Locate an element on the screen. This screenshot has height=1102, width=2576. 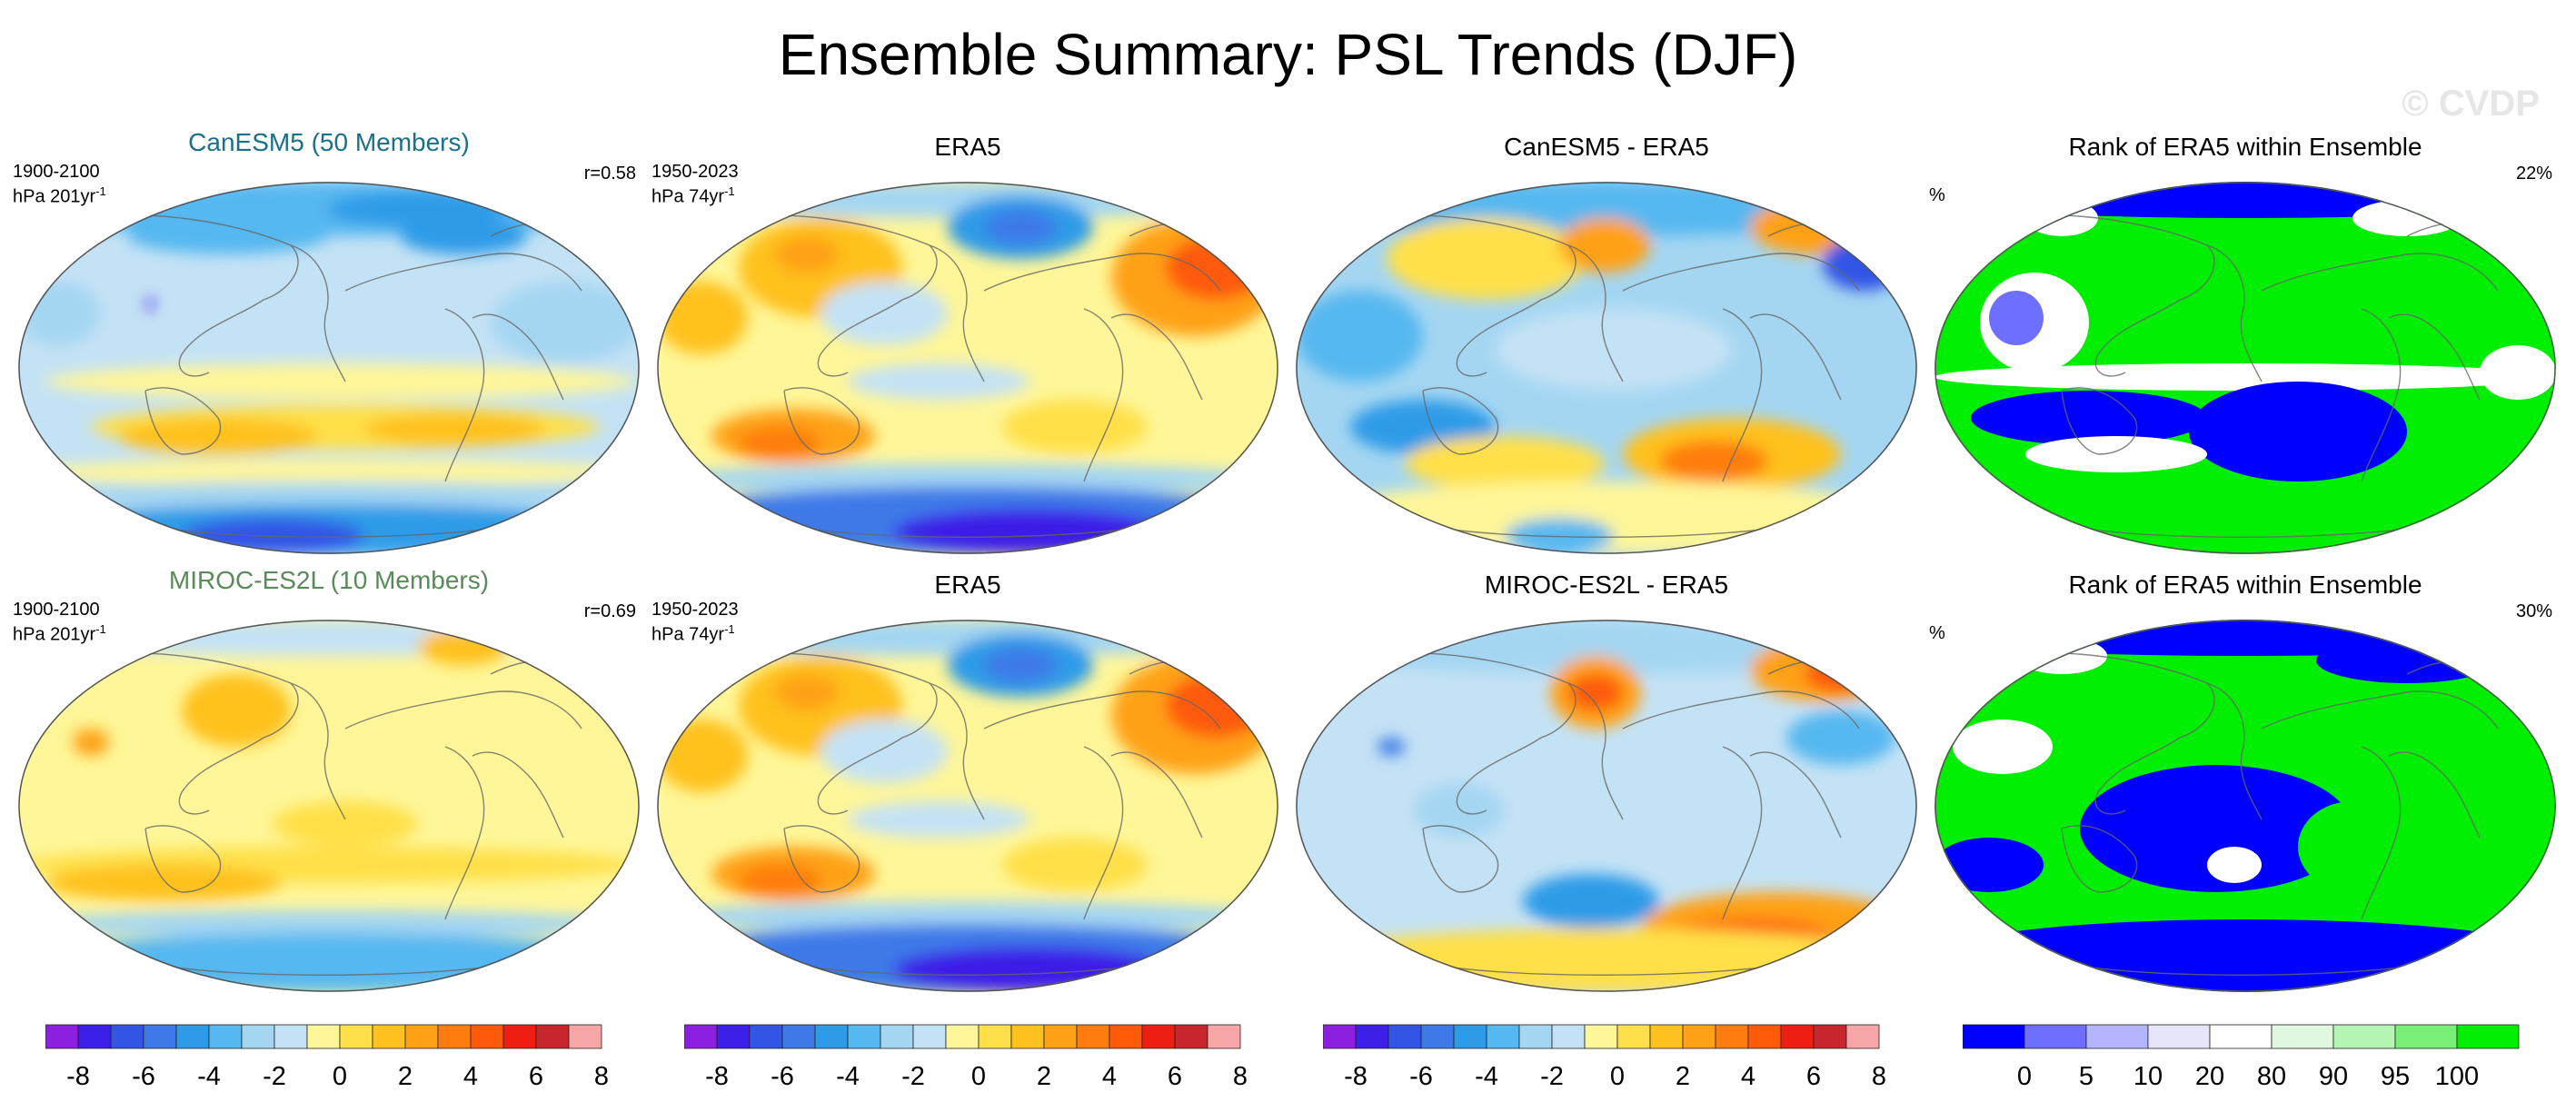
panel-diff-row1: CanESM5 - ERA5 is located at coordinates (1606, 340).